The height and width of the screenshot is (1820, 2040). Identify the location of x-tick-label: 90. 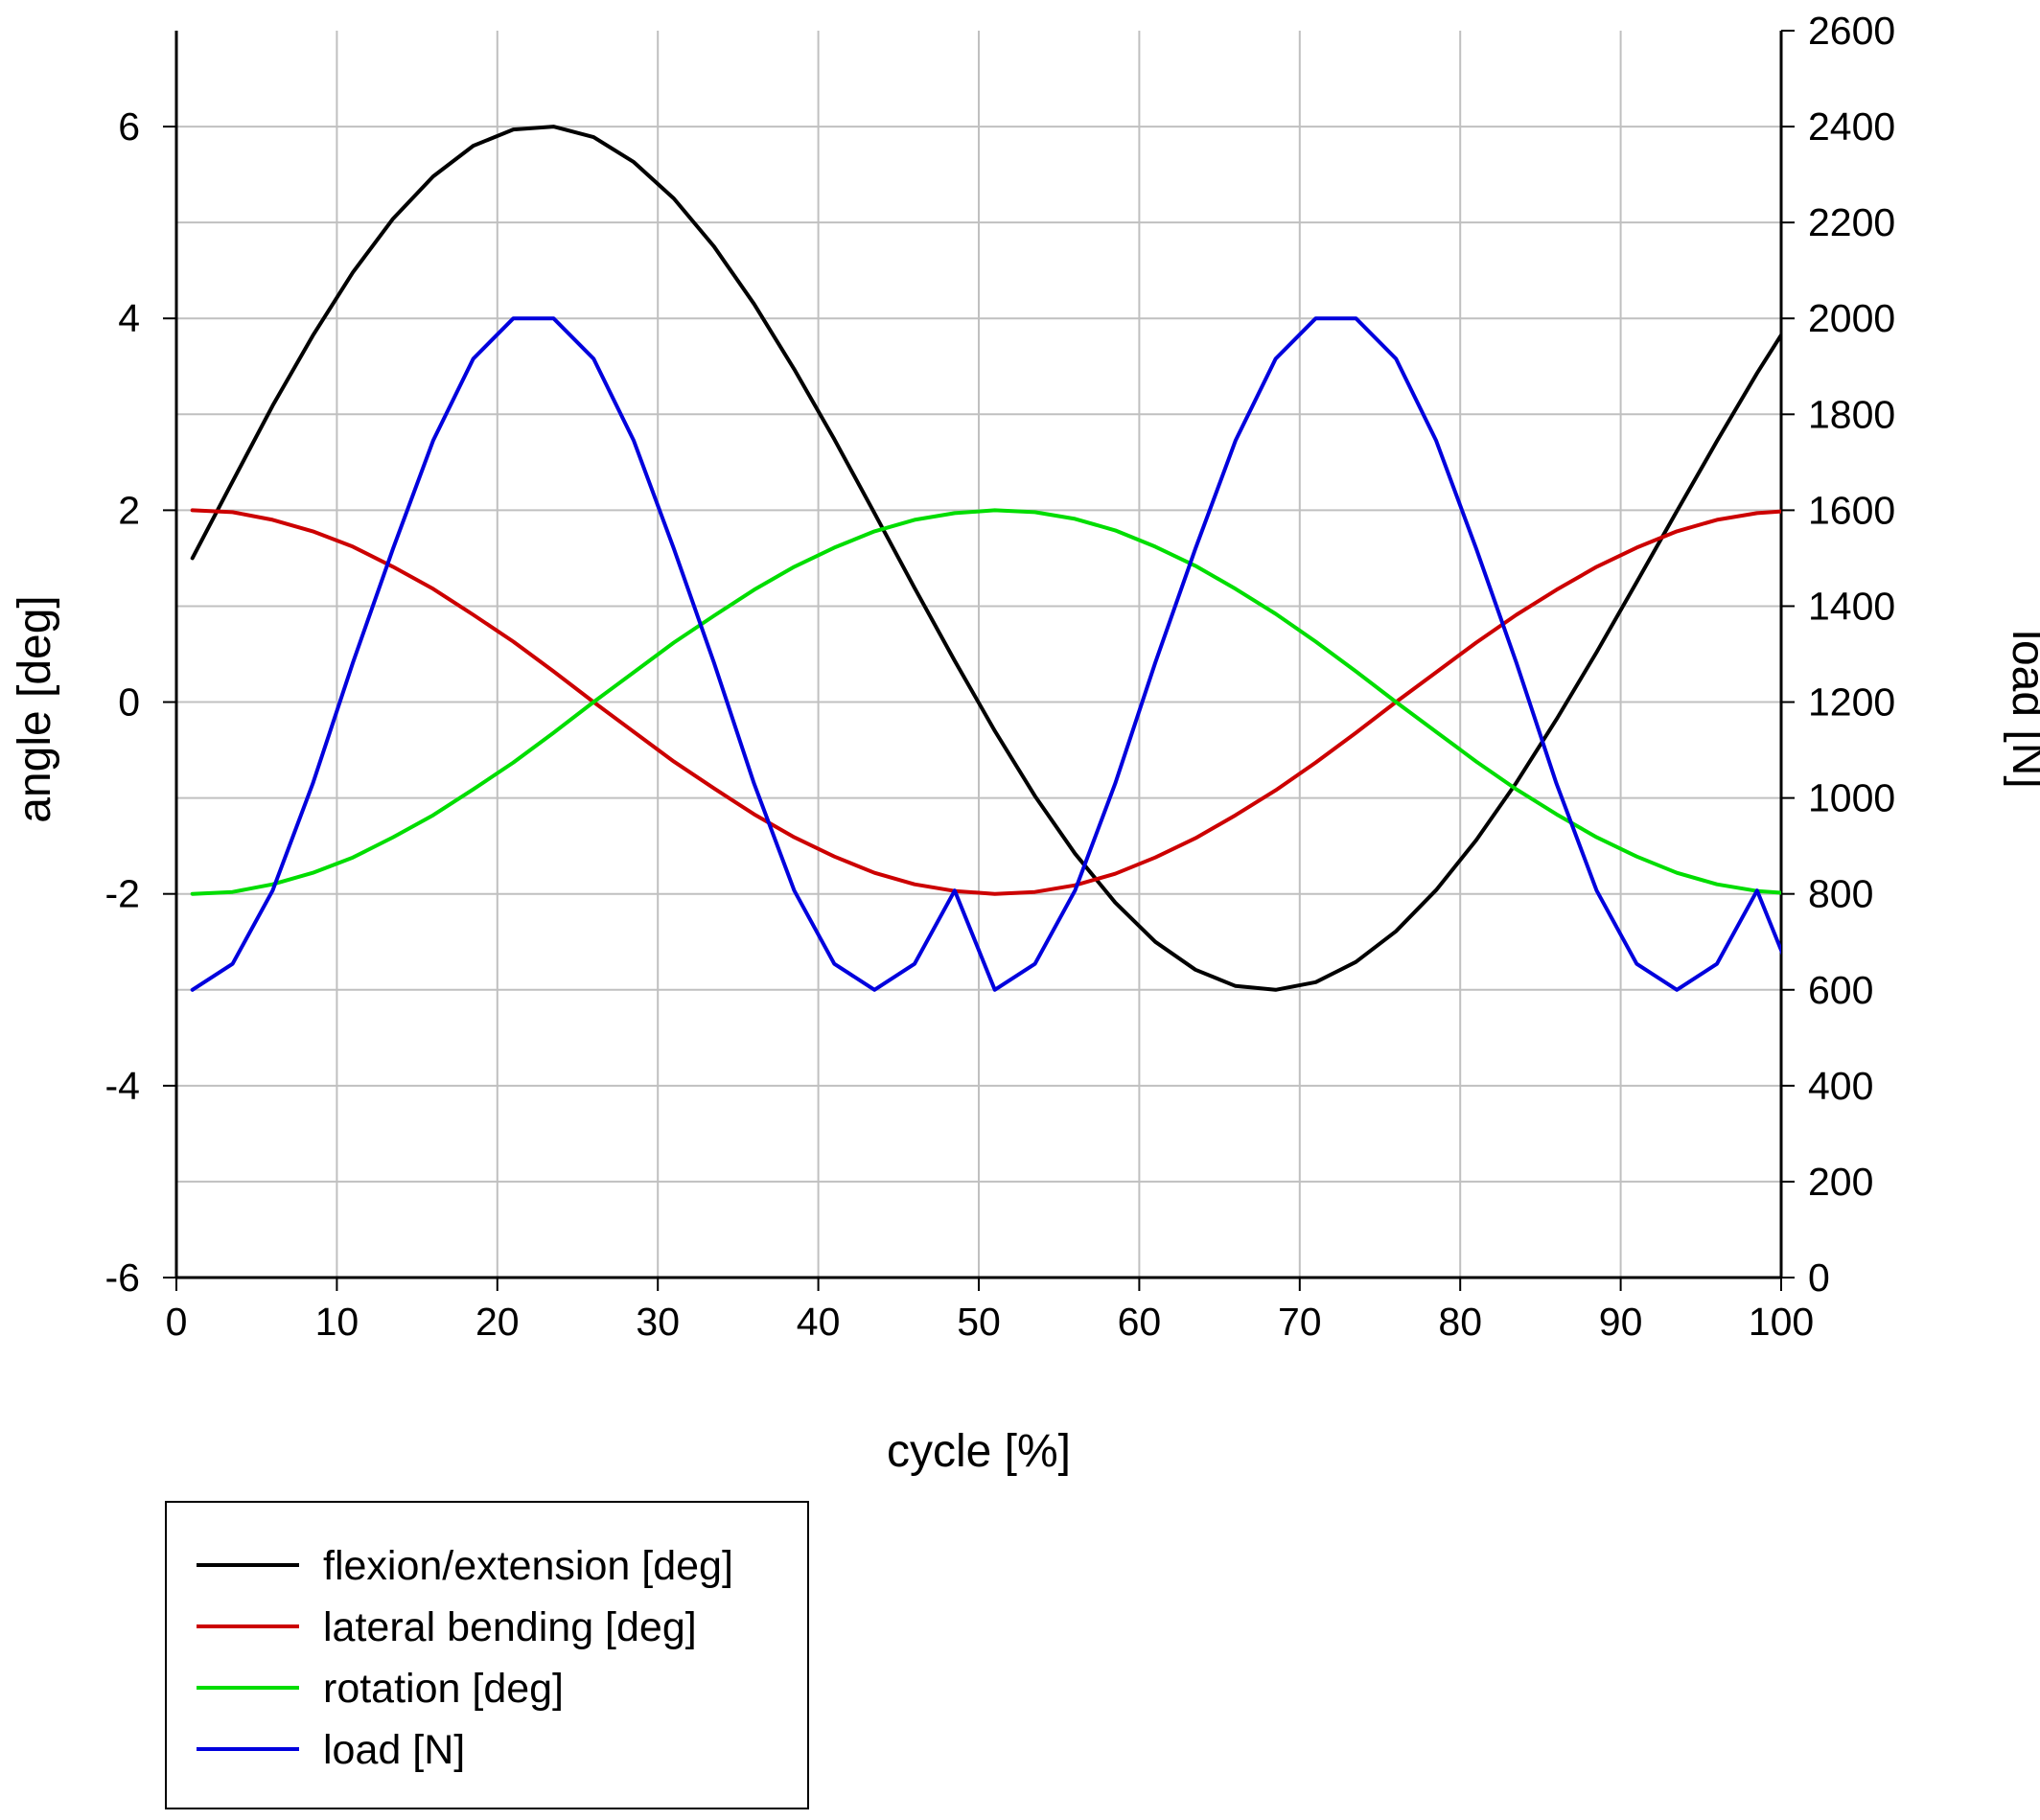
(1621, 1322).